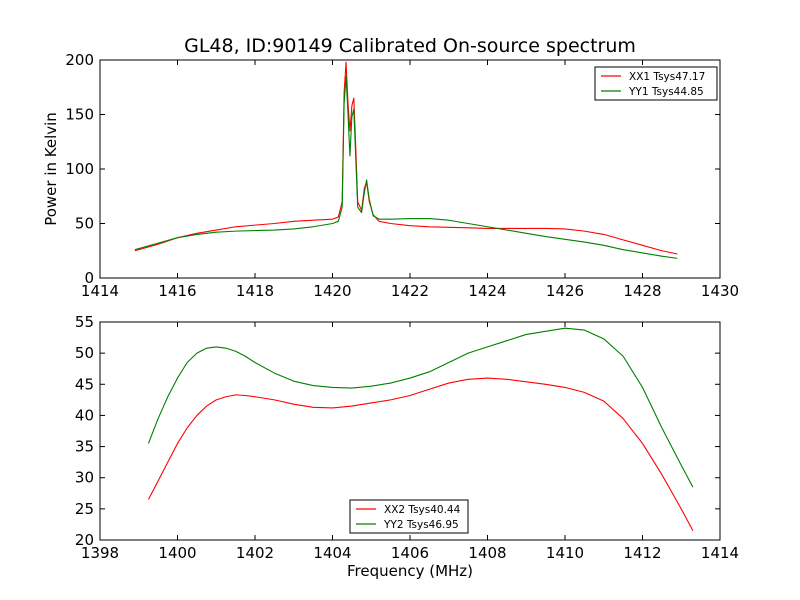  I want to click on y-tick-label: 150, so click(79, 115).